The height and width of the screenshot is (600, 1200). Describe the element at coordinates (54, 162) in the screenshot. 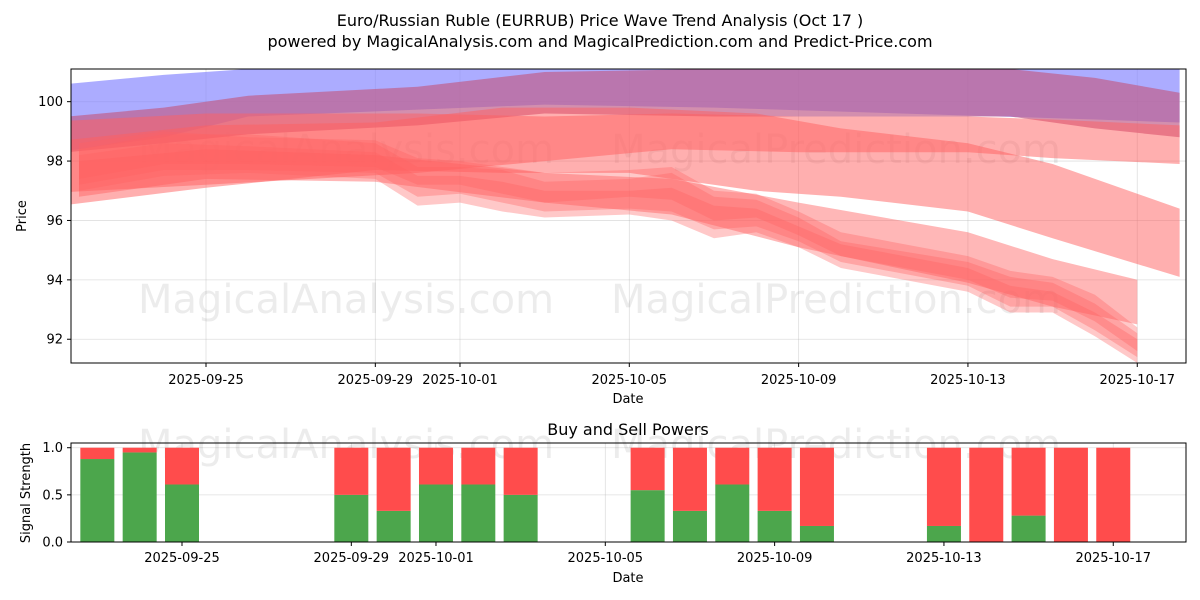

I see `price-y-tick-label: 98` at that location.